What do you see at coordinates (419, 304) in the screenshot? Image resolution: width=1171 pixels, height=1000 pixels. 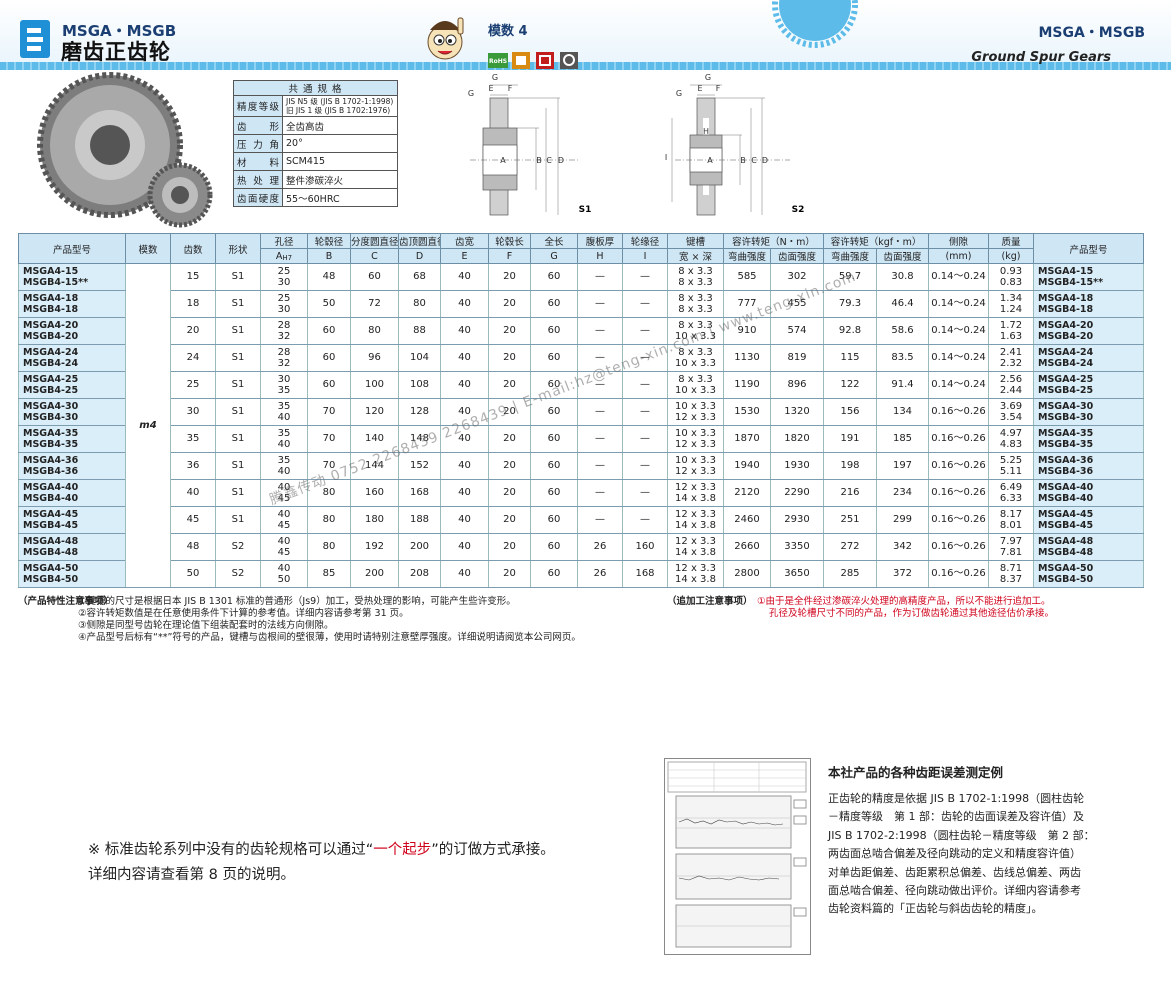 I see `cell: 80` at bounding box center [419, 304].